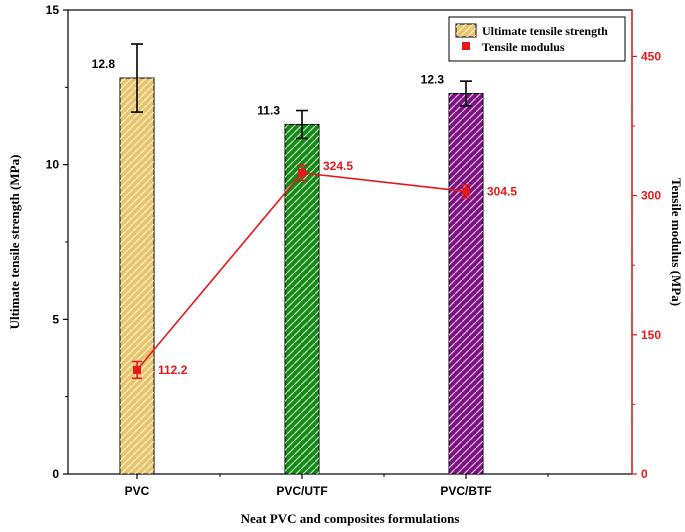 The height and width of the screenshot is (532, 685). I want to click on y-left-axis-title: Ultimate tensile strength (MPa), so click(14, 242).